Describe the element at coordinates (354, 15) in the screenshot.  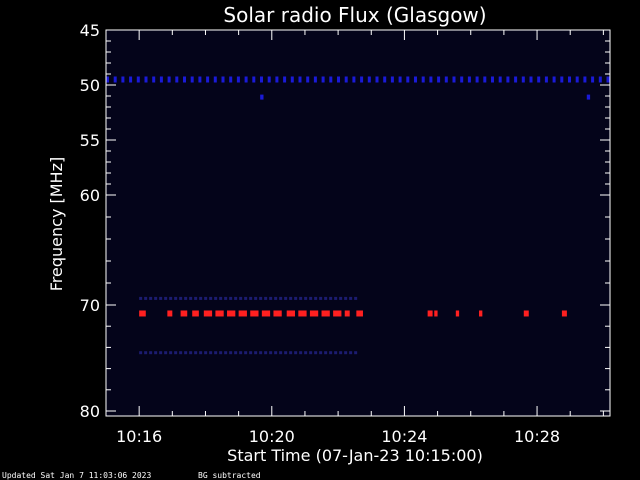
I see `chart-title: Solar radio Flux (Glasgow)` at that location.